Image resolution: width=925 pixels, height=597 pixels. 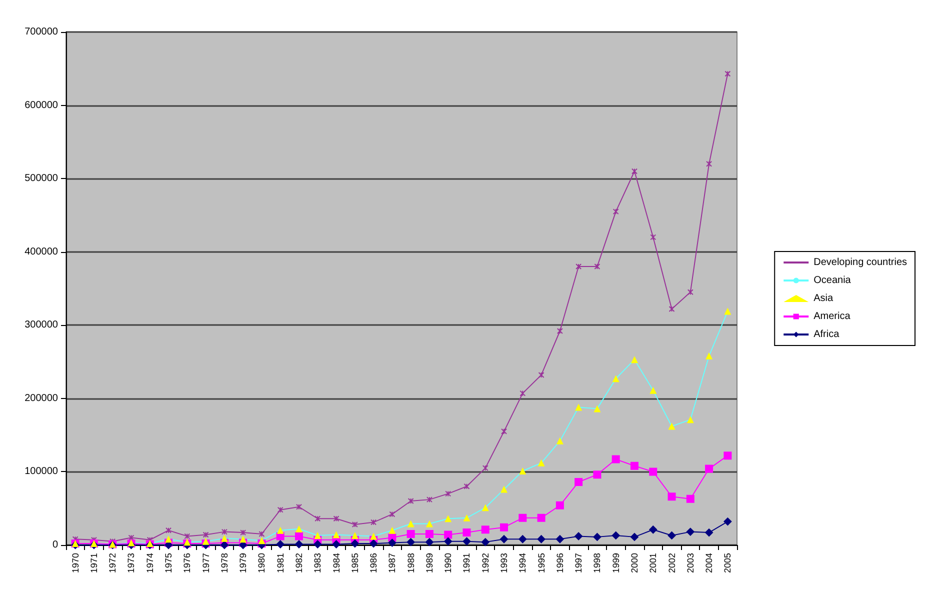 What do you see at coordinates (485, 563) in the screenshot?
I see `x-tick-label: 1992` at bounding box center [485, 563].